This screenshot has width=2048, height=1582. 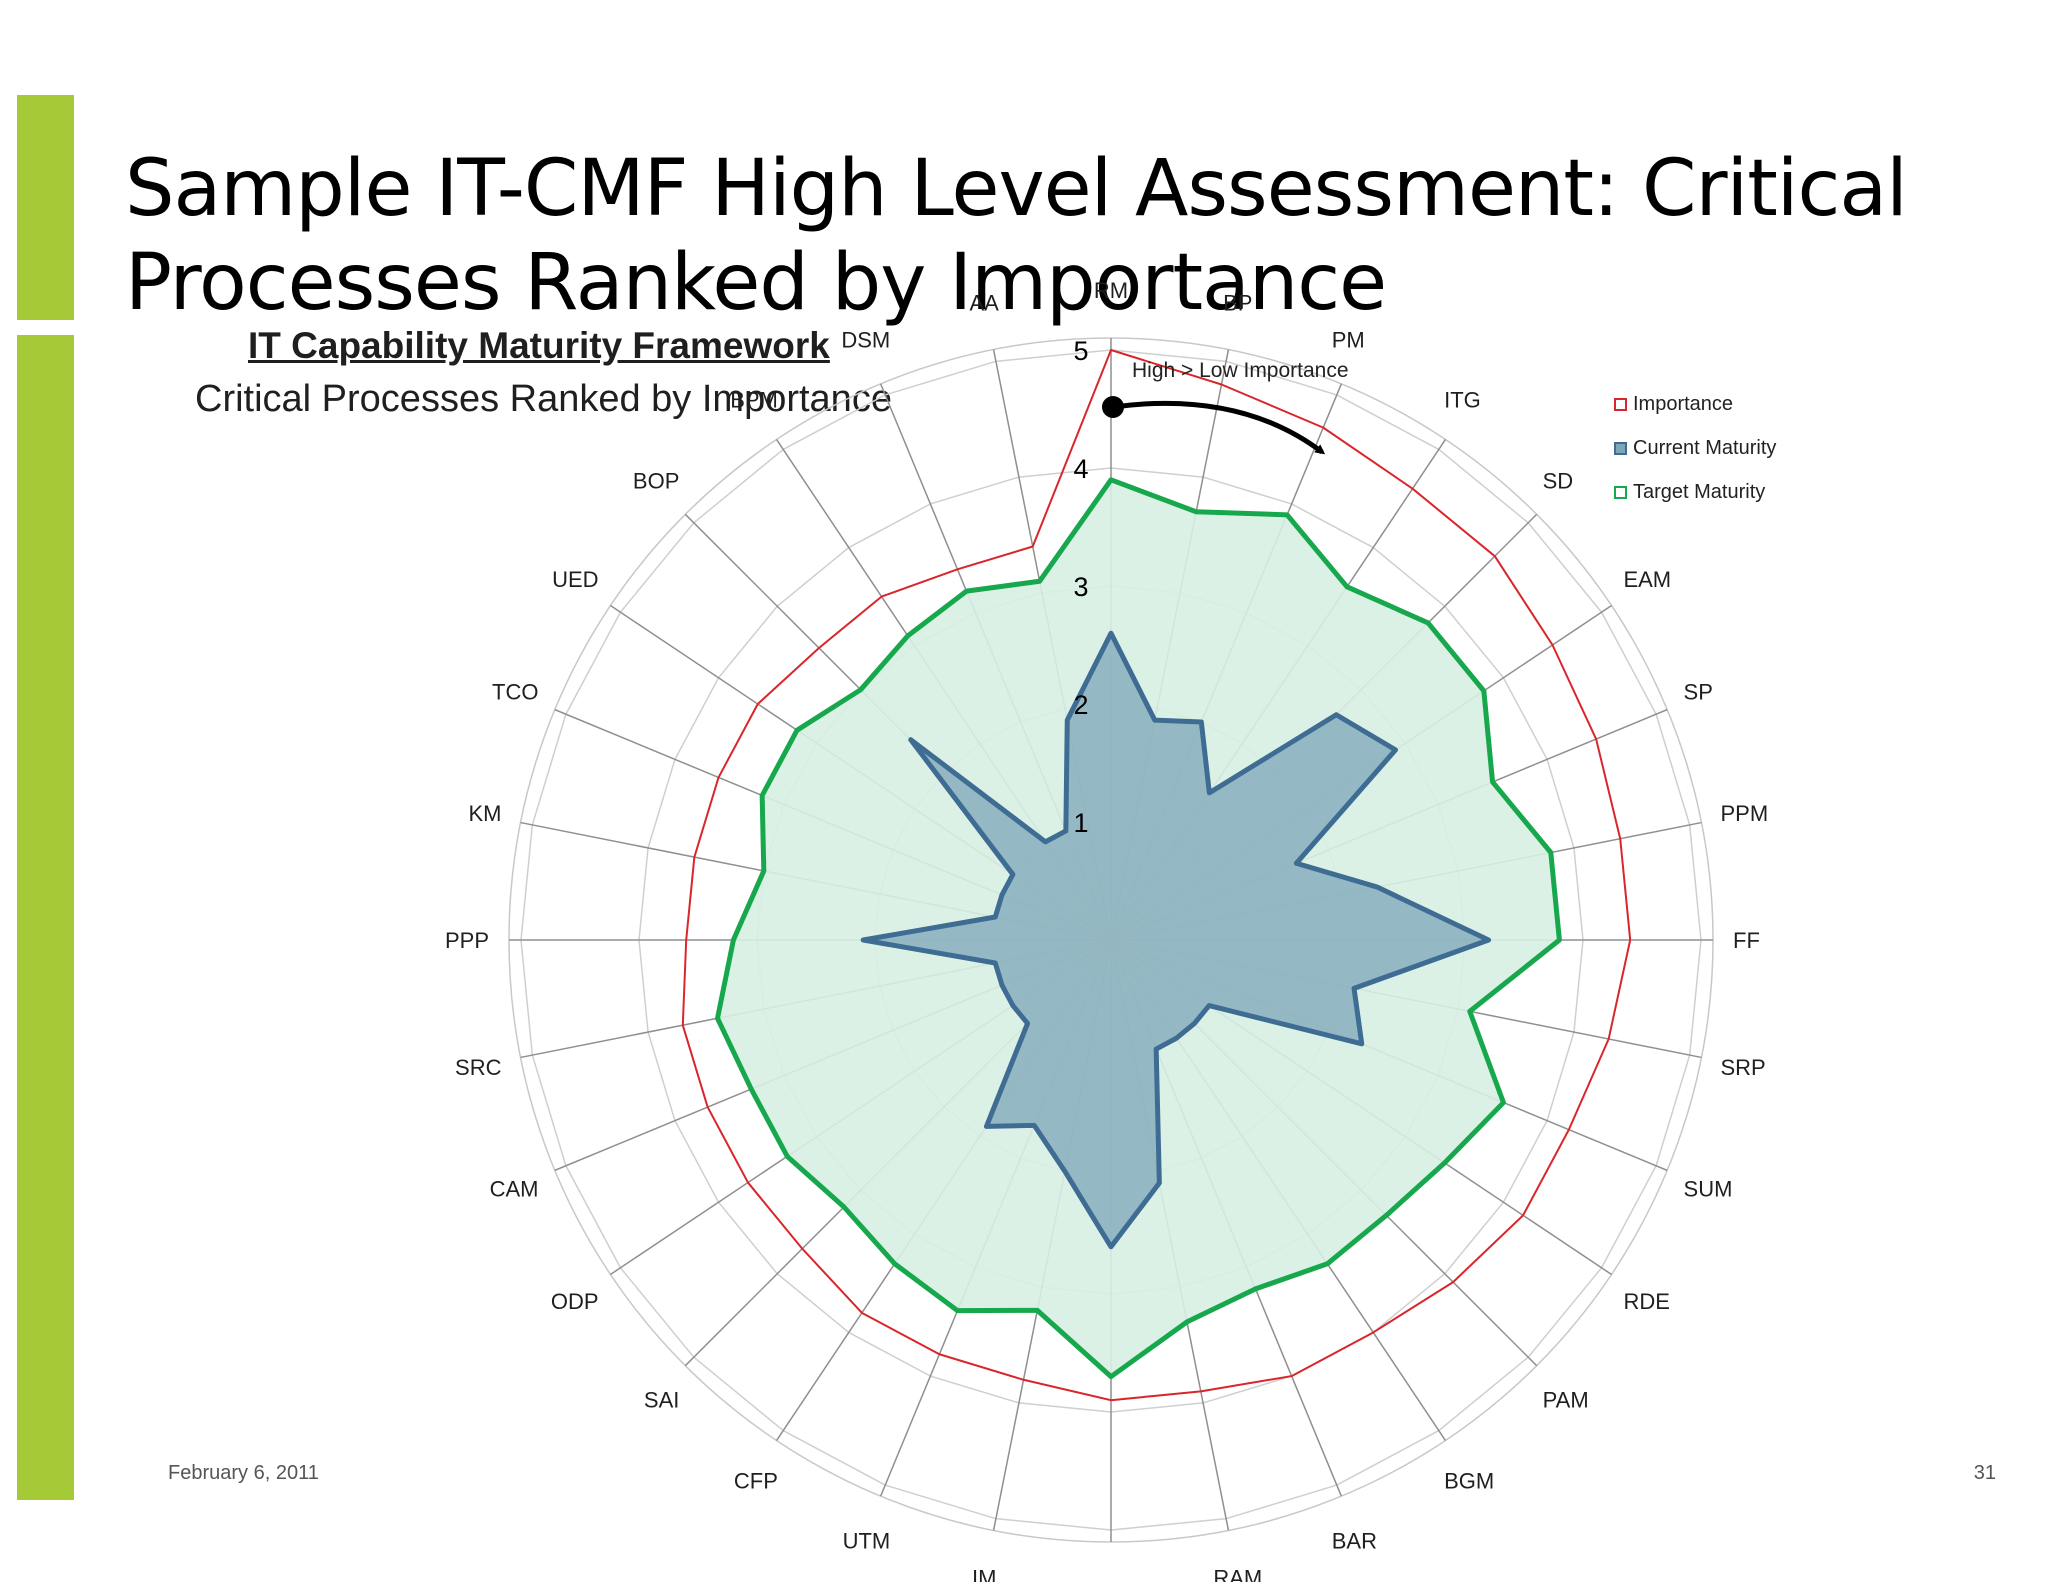 I want to click on legend-swatch-importance, so click(x=1620, y=404).